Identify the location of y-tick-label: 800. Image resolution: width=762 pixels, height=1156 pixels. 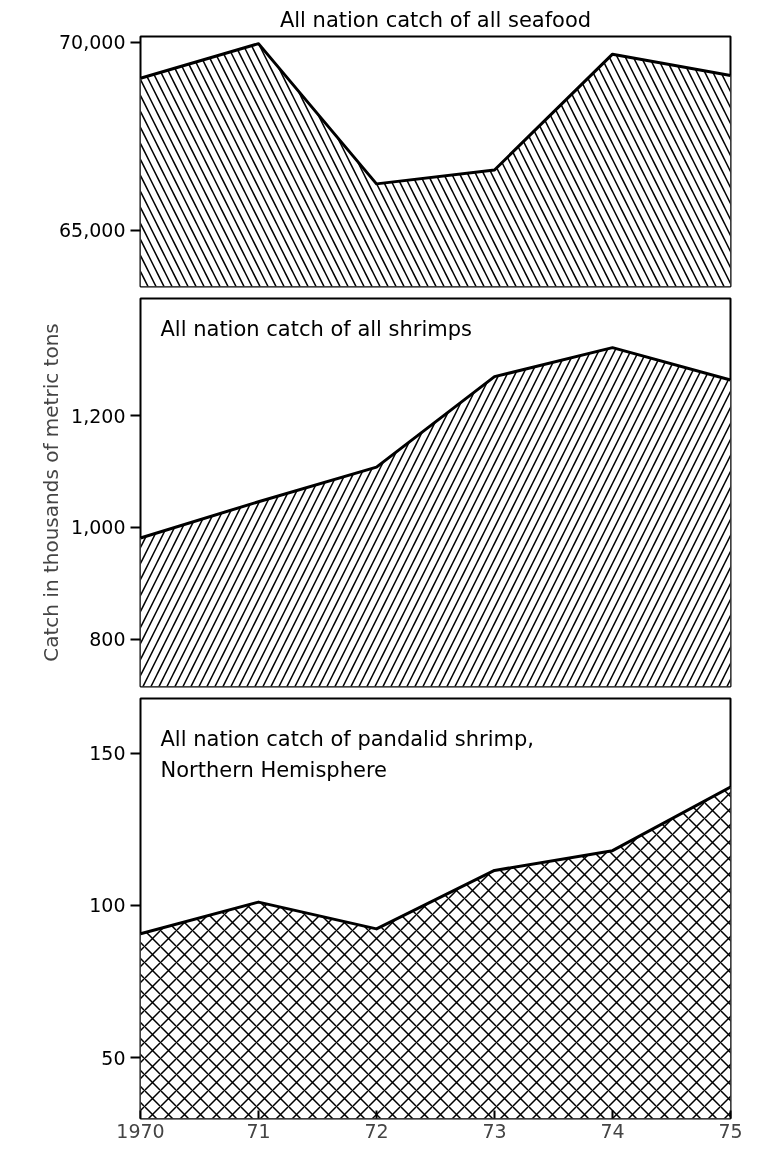
(107, 639).